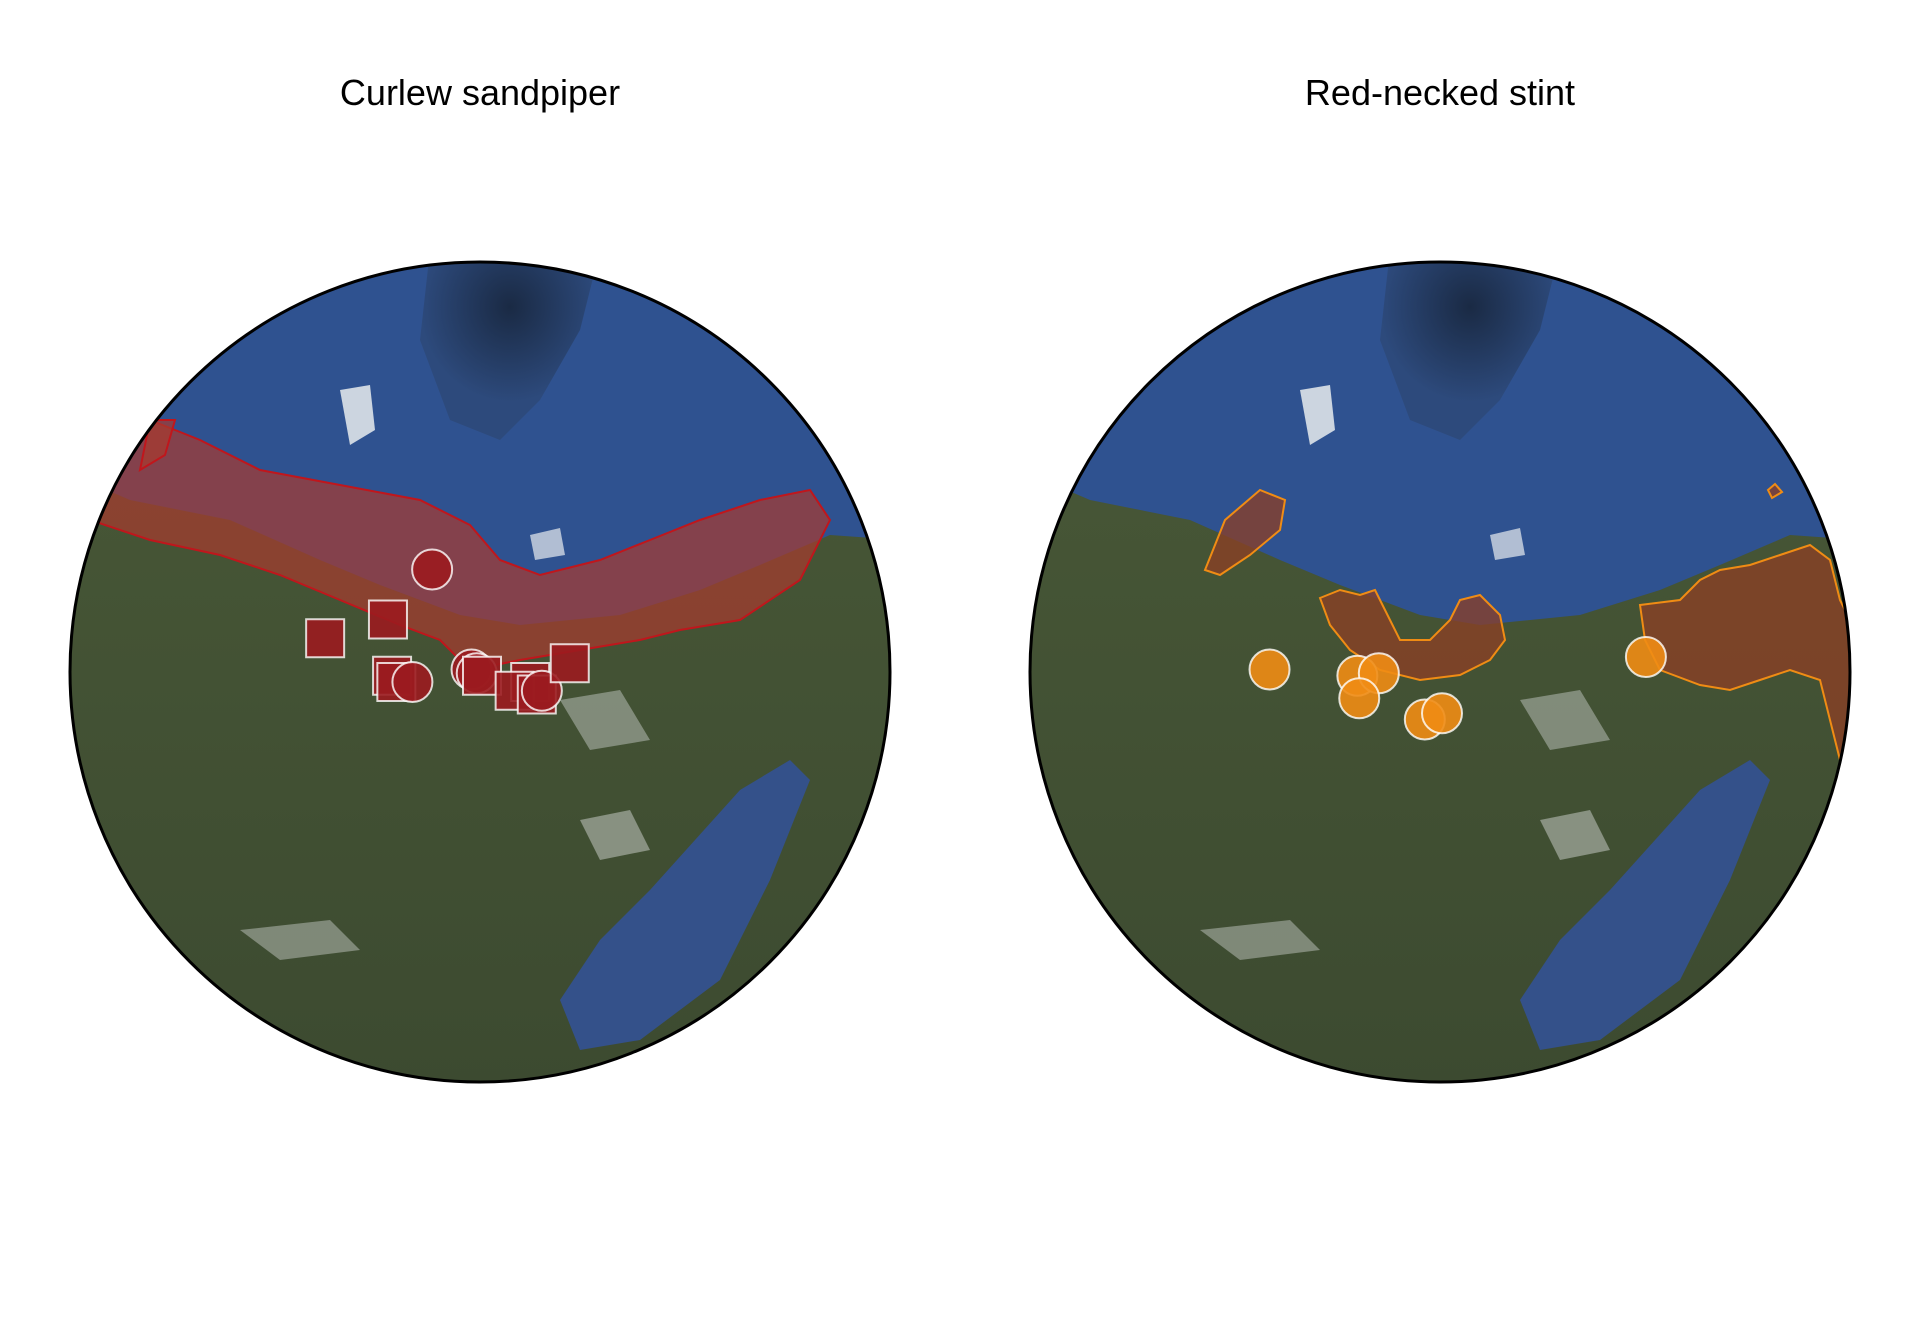 Image resolution: width=1920 pixels, height=1344 pixels. I want to click on panel-title: Curlew sandpiper, so click(480, 92).